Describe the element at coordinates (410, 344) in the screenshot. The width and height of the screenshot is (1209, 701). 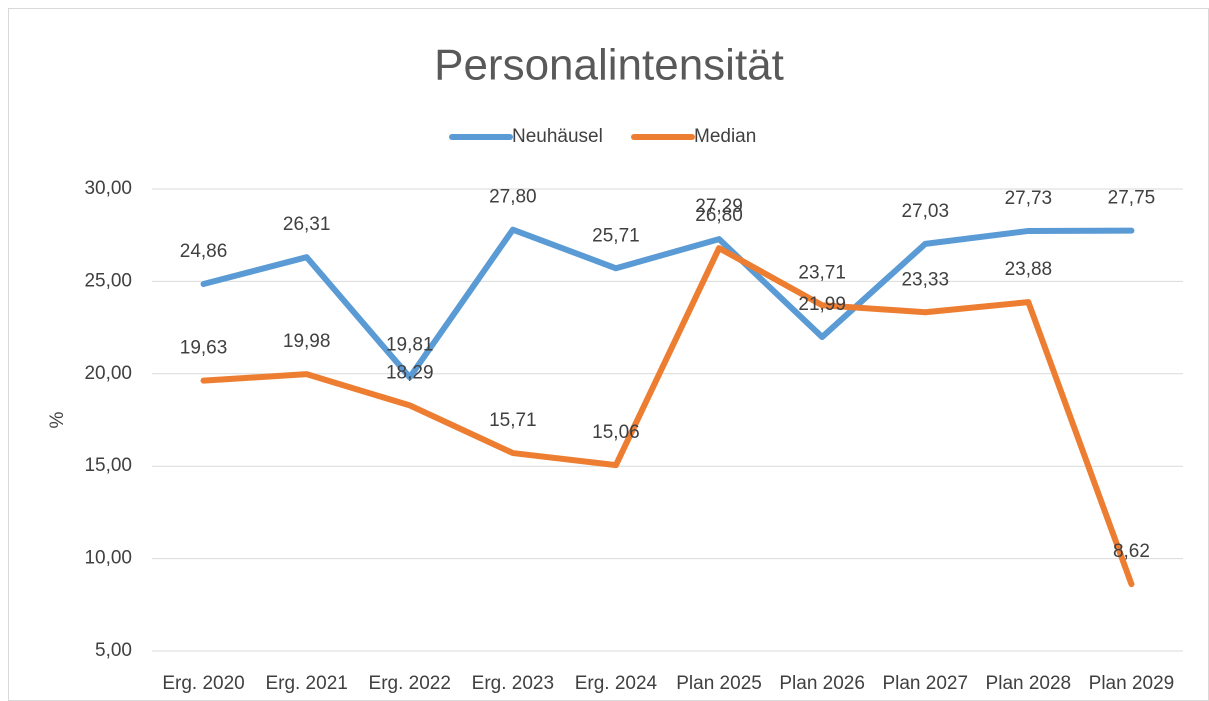
I see `data-label: 19,81` at that location.